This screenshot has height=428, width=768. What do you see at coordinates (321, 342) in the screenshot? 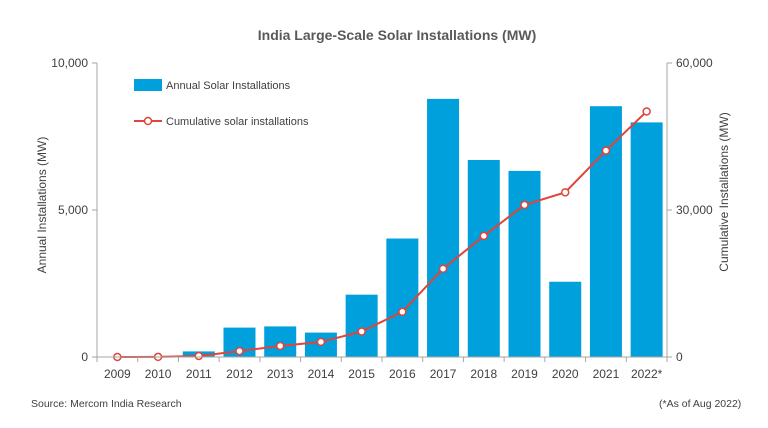
I see `point-2014` at bounding box center [321, 342].